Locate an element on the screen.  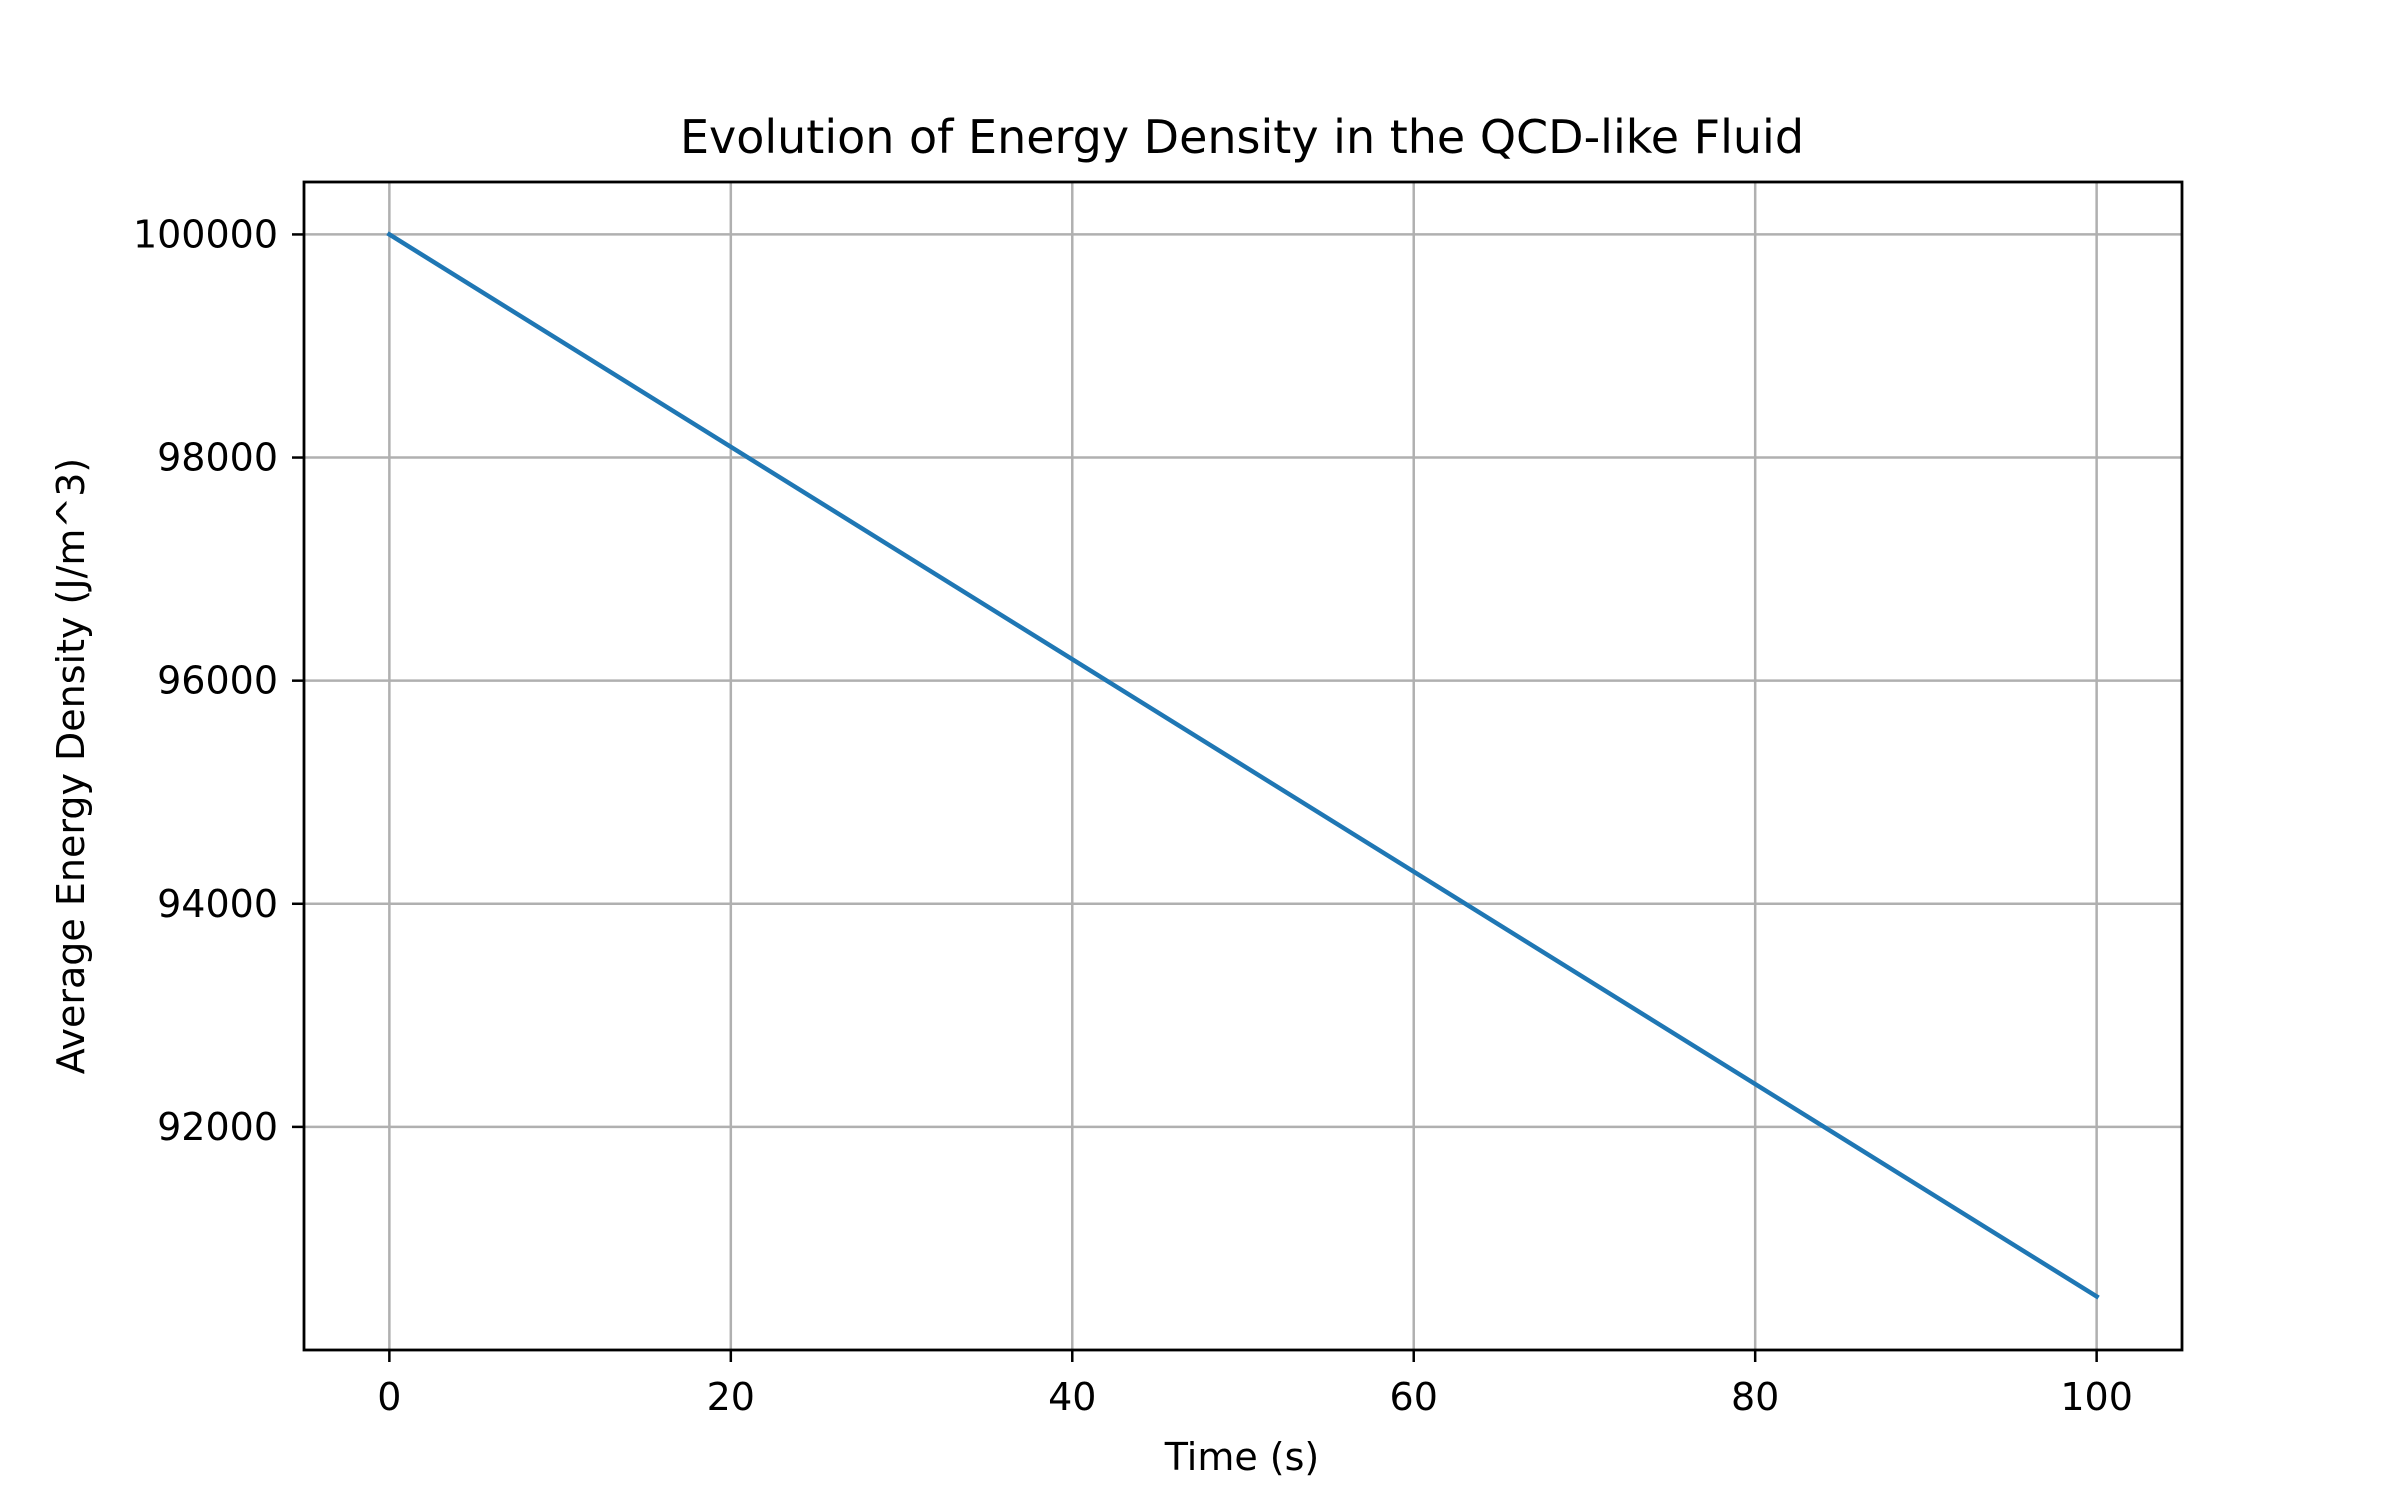
y-tick-label-3: 98000 is located at coordinates (217, 458).